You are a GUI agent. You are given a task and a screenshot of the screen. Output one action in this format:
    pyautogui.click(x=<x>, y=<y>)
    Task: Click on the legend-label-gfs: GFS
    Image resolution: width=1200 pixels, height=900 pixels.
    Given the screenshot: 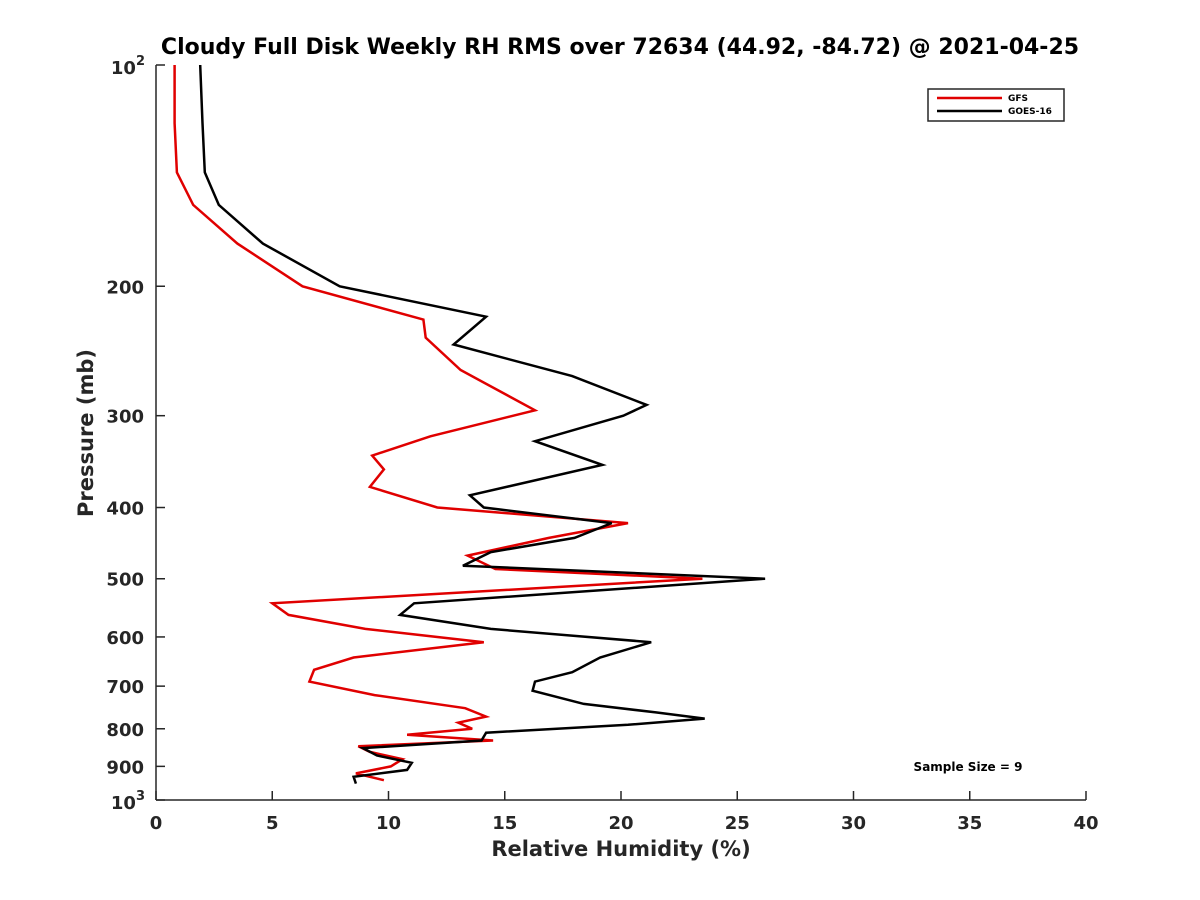 What is the action you would take?
    pyautogui.click(x=1018, y=99)
    